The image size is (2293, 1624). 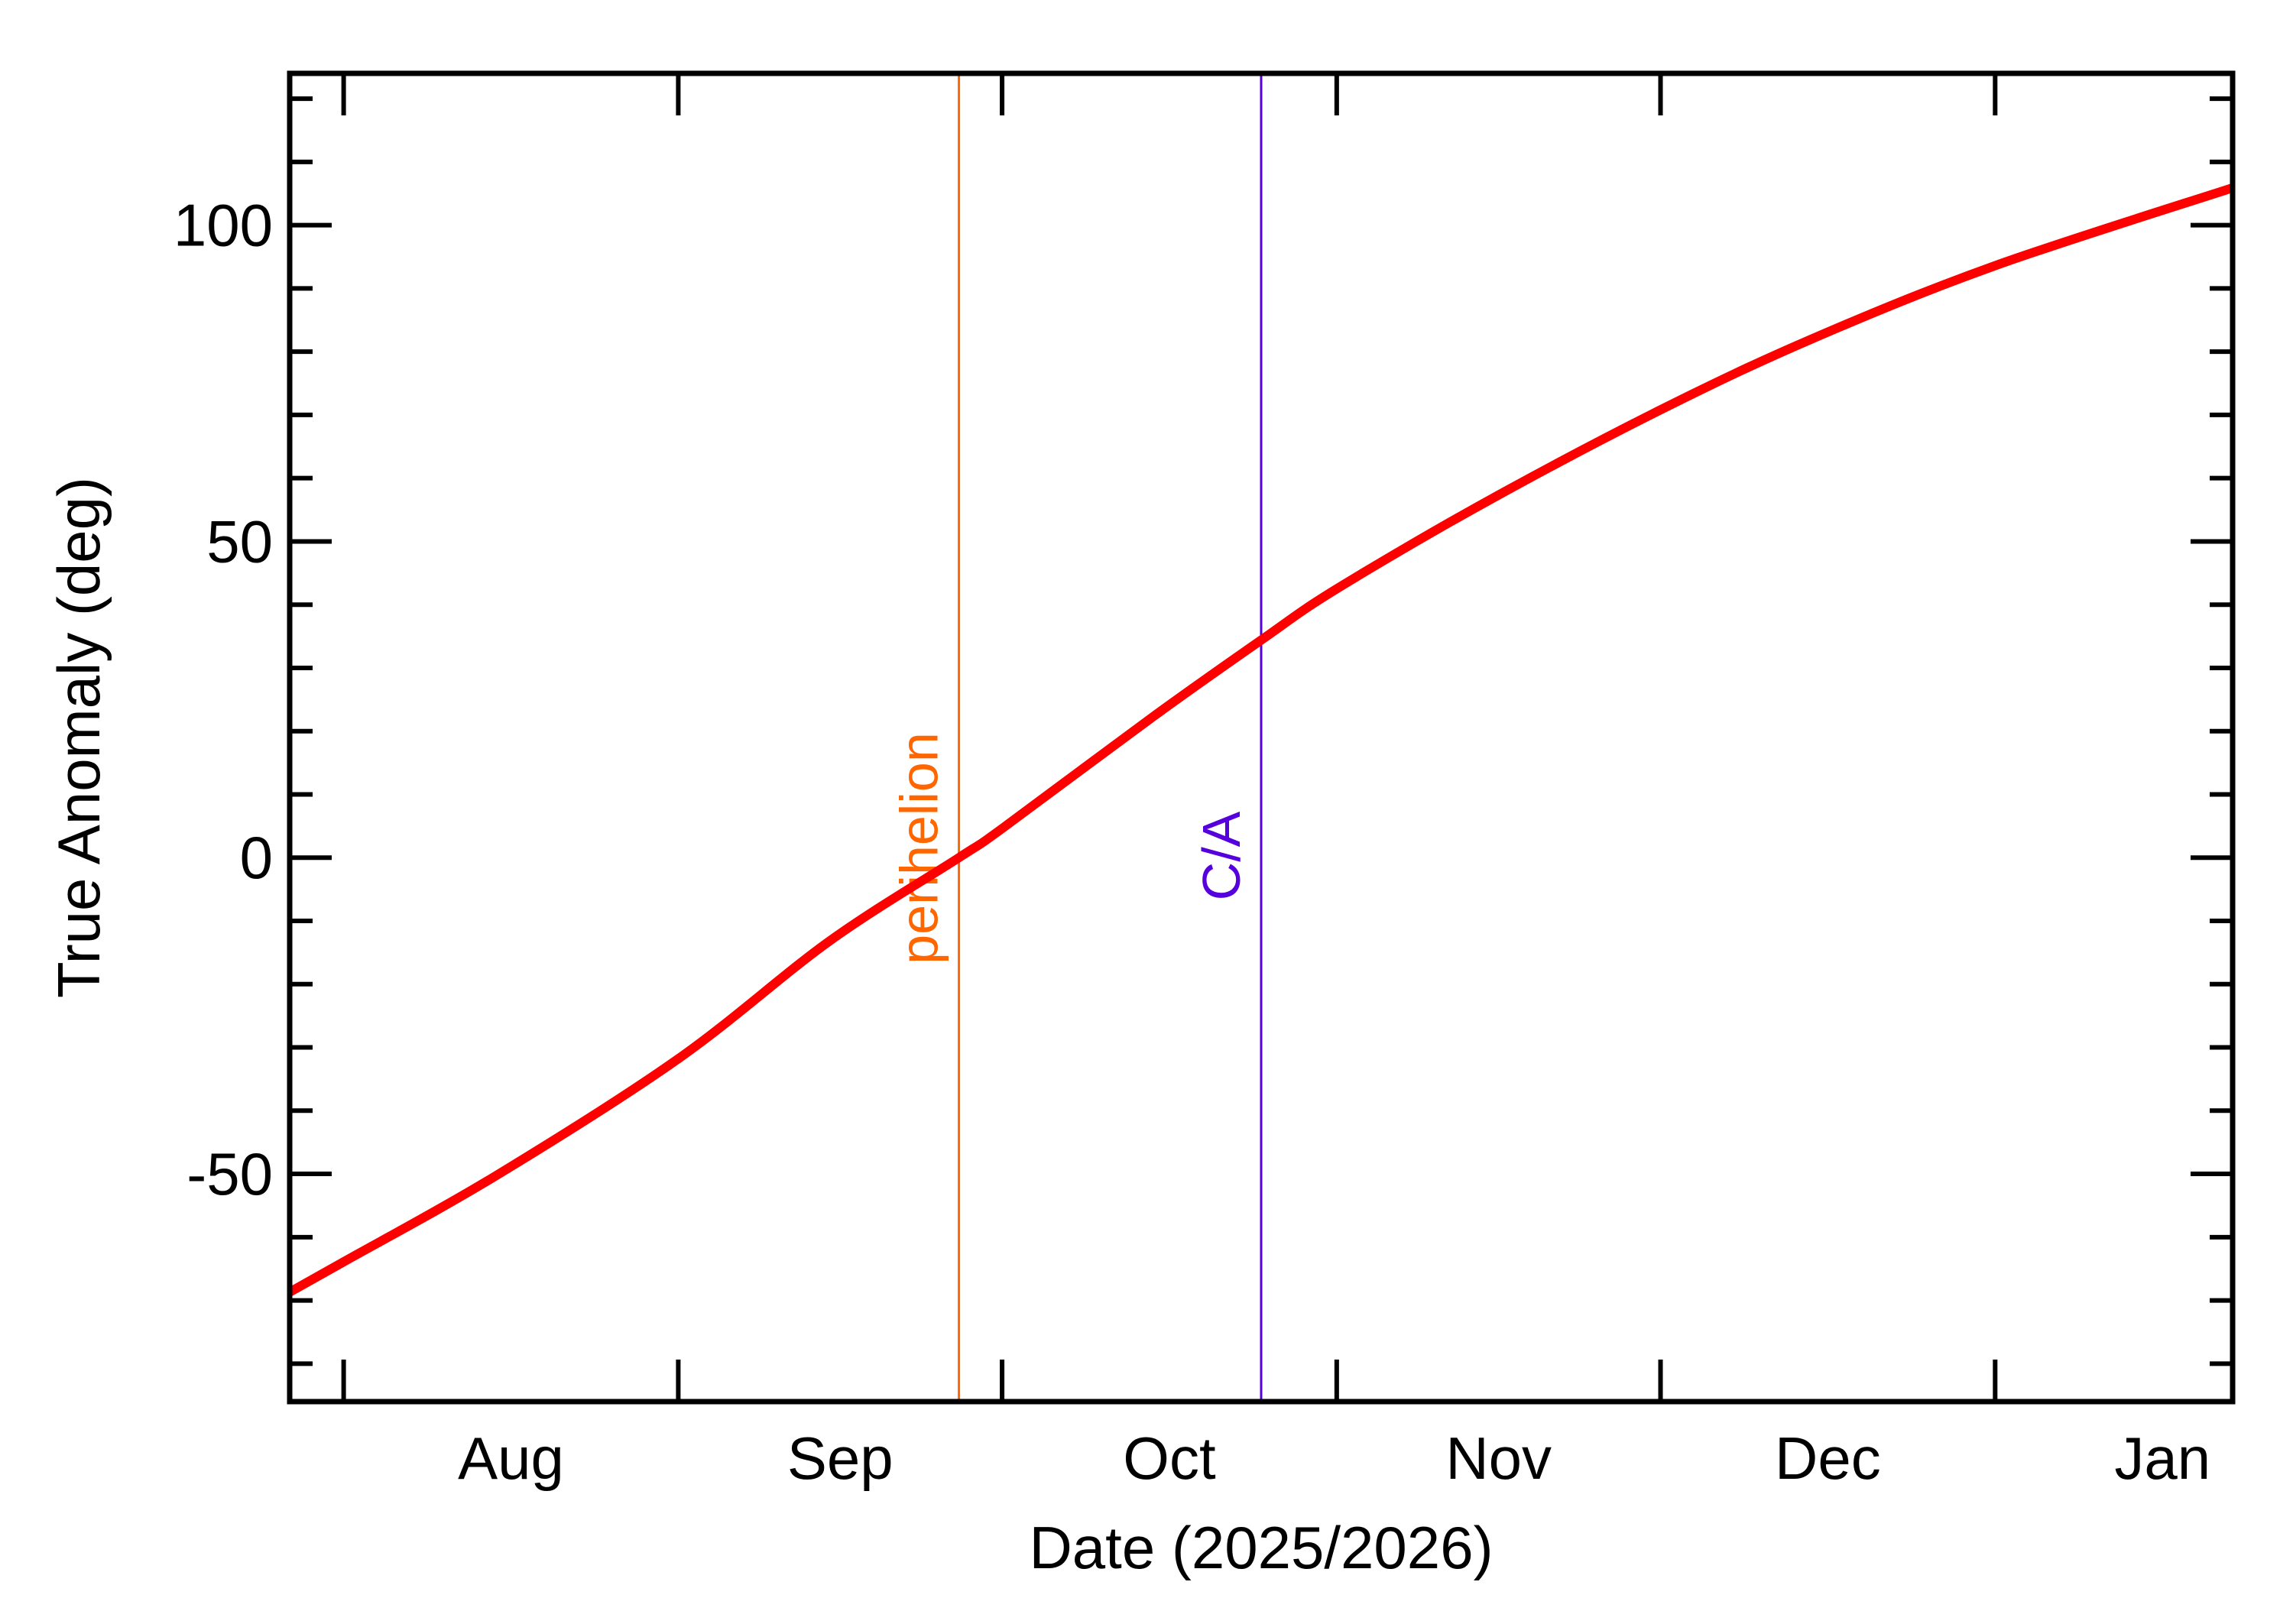 What do you see at coordinates (1334, 1458) in the screenshot?
I see `x-axis-tick-labels: Aug Sep Oct Nov Dec Jan` at bounding box center [1334, 1458].